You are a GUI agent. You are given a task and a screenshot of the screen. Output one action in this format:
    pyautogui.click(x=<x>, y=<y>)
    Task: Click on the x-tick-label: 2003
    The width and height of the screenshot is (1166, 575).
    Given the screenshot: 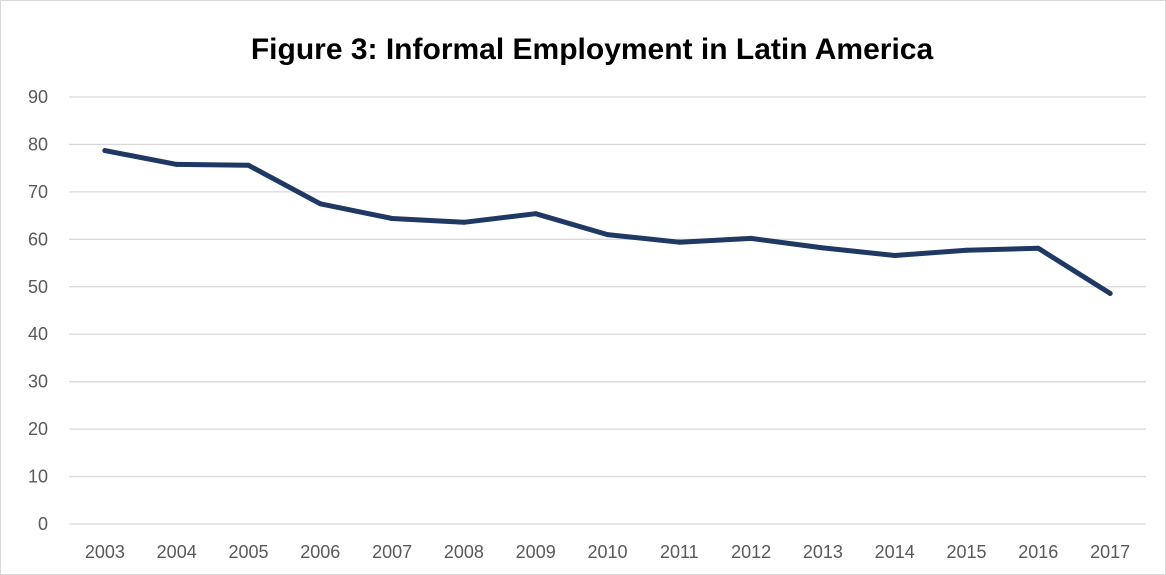 What is the action you would take?
    pyautogui.click(x=105, y=552)
    